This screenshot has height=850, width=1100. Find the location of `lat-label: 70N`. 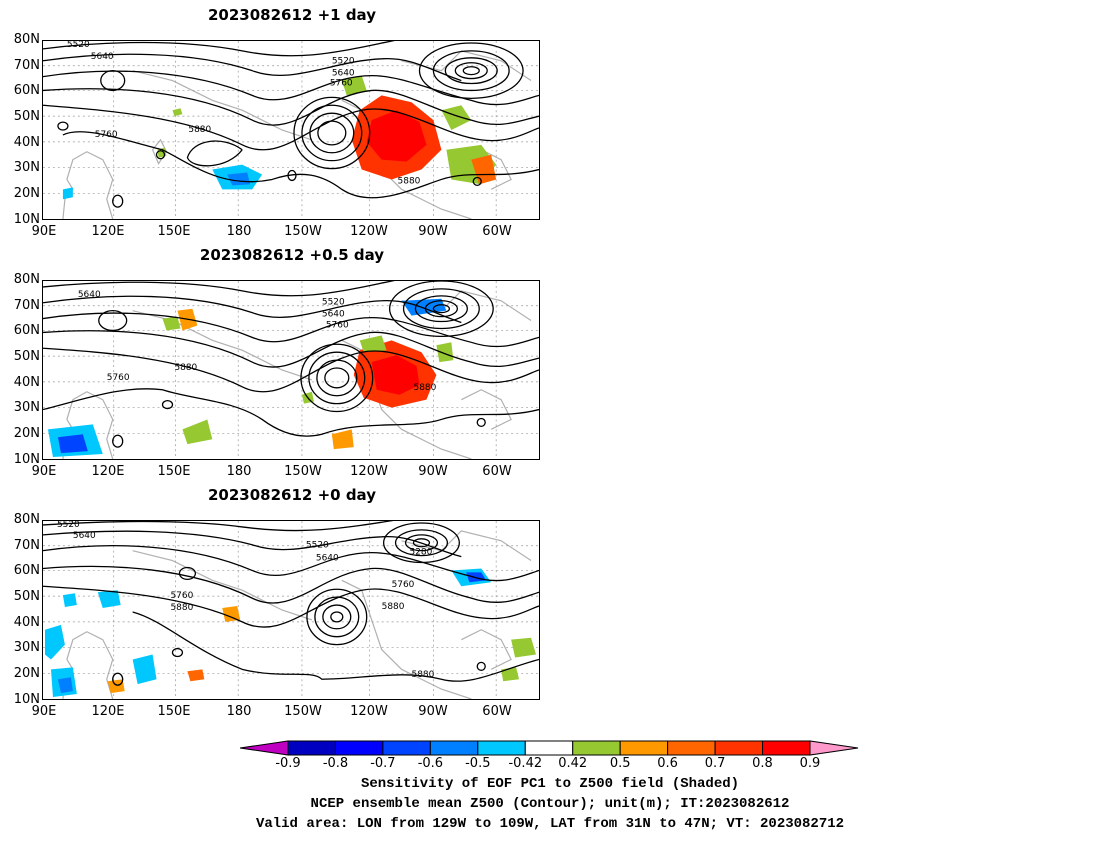

lat-label: 70N is located at coordinates (26, 545).